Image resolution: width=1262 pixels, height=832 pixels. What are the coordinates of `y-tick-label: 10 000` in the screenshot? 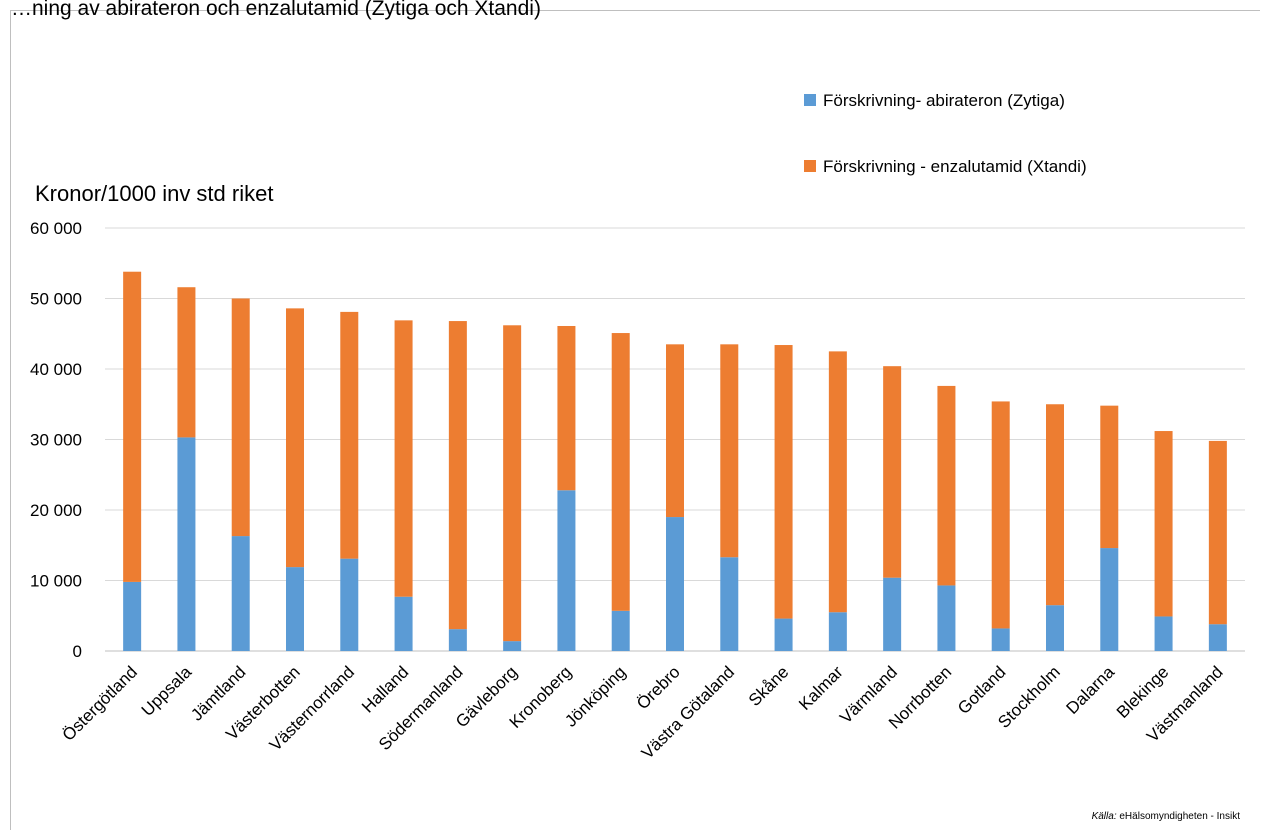 It's located at (56, 581).